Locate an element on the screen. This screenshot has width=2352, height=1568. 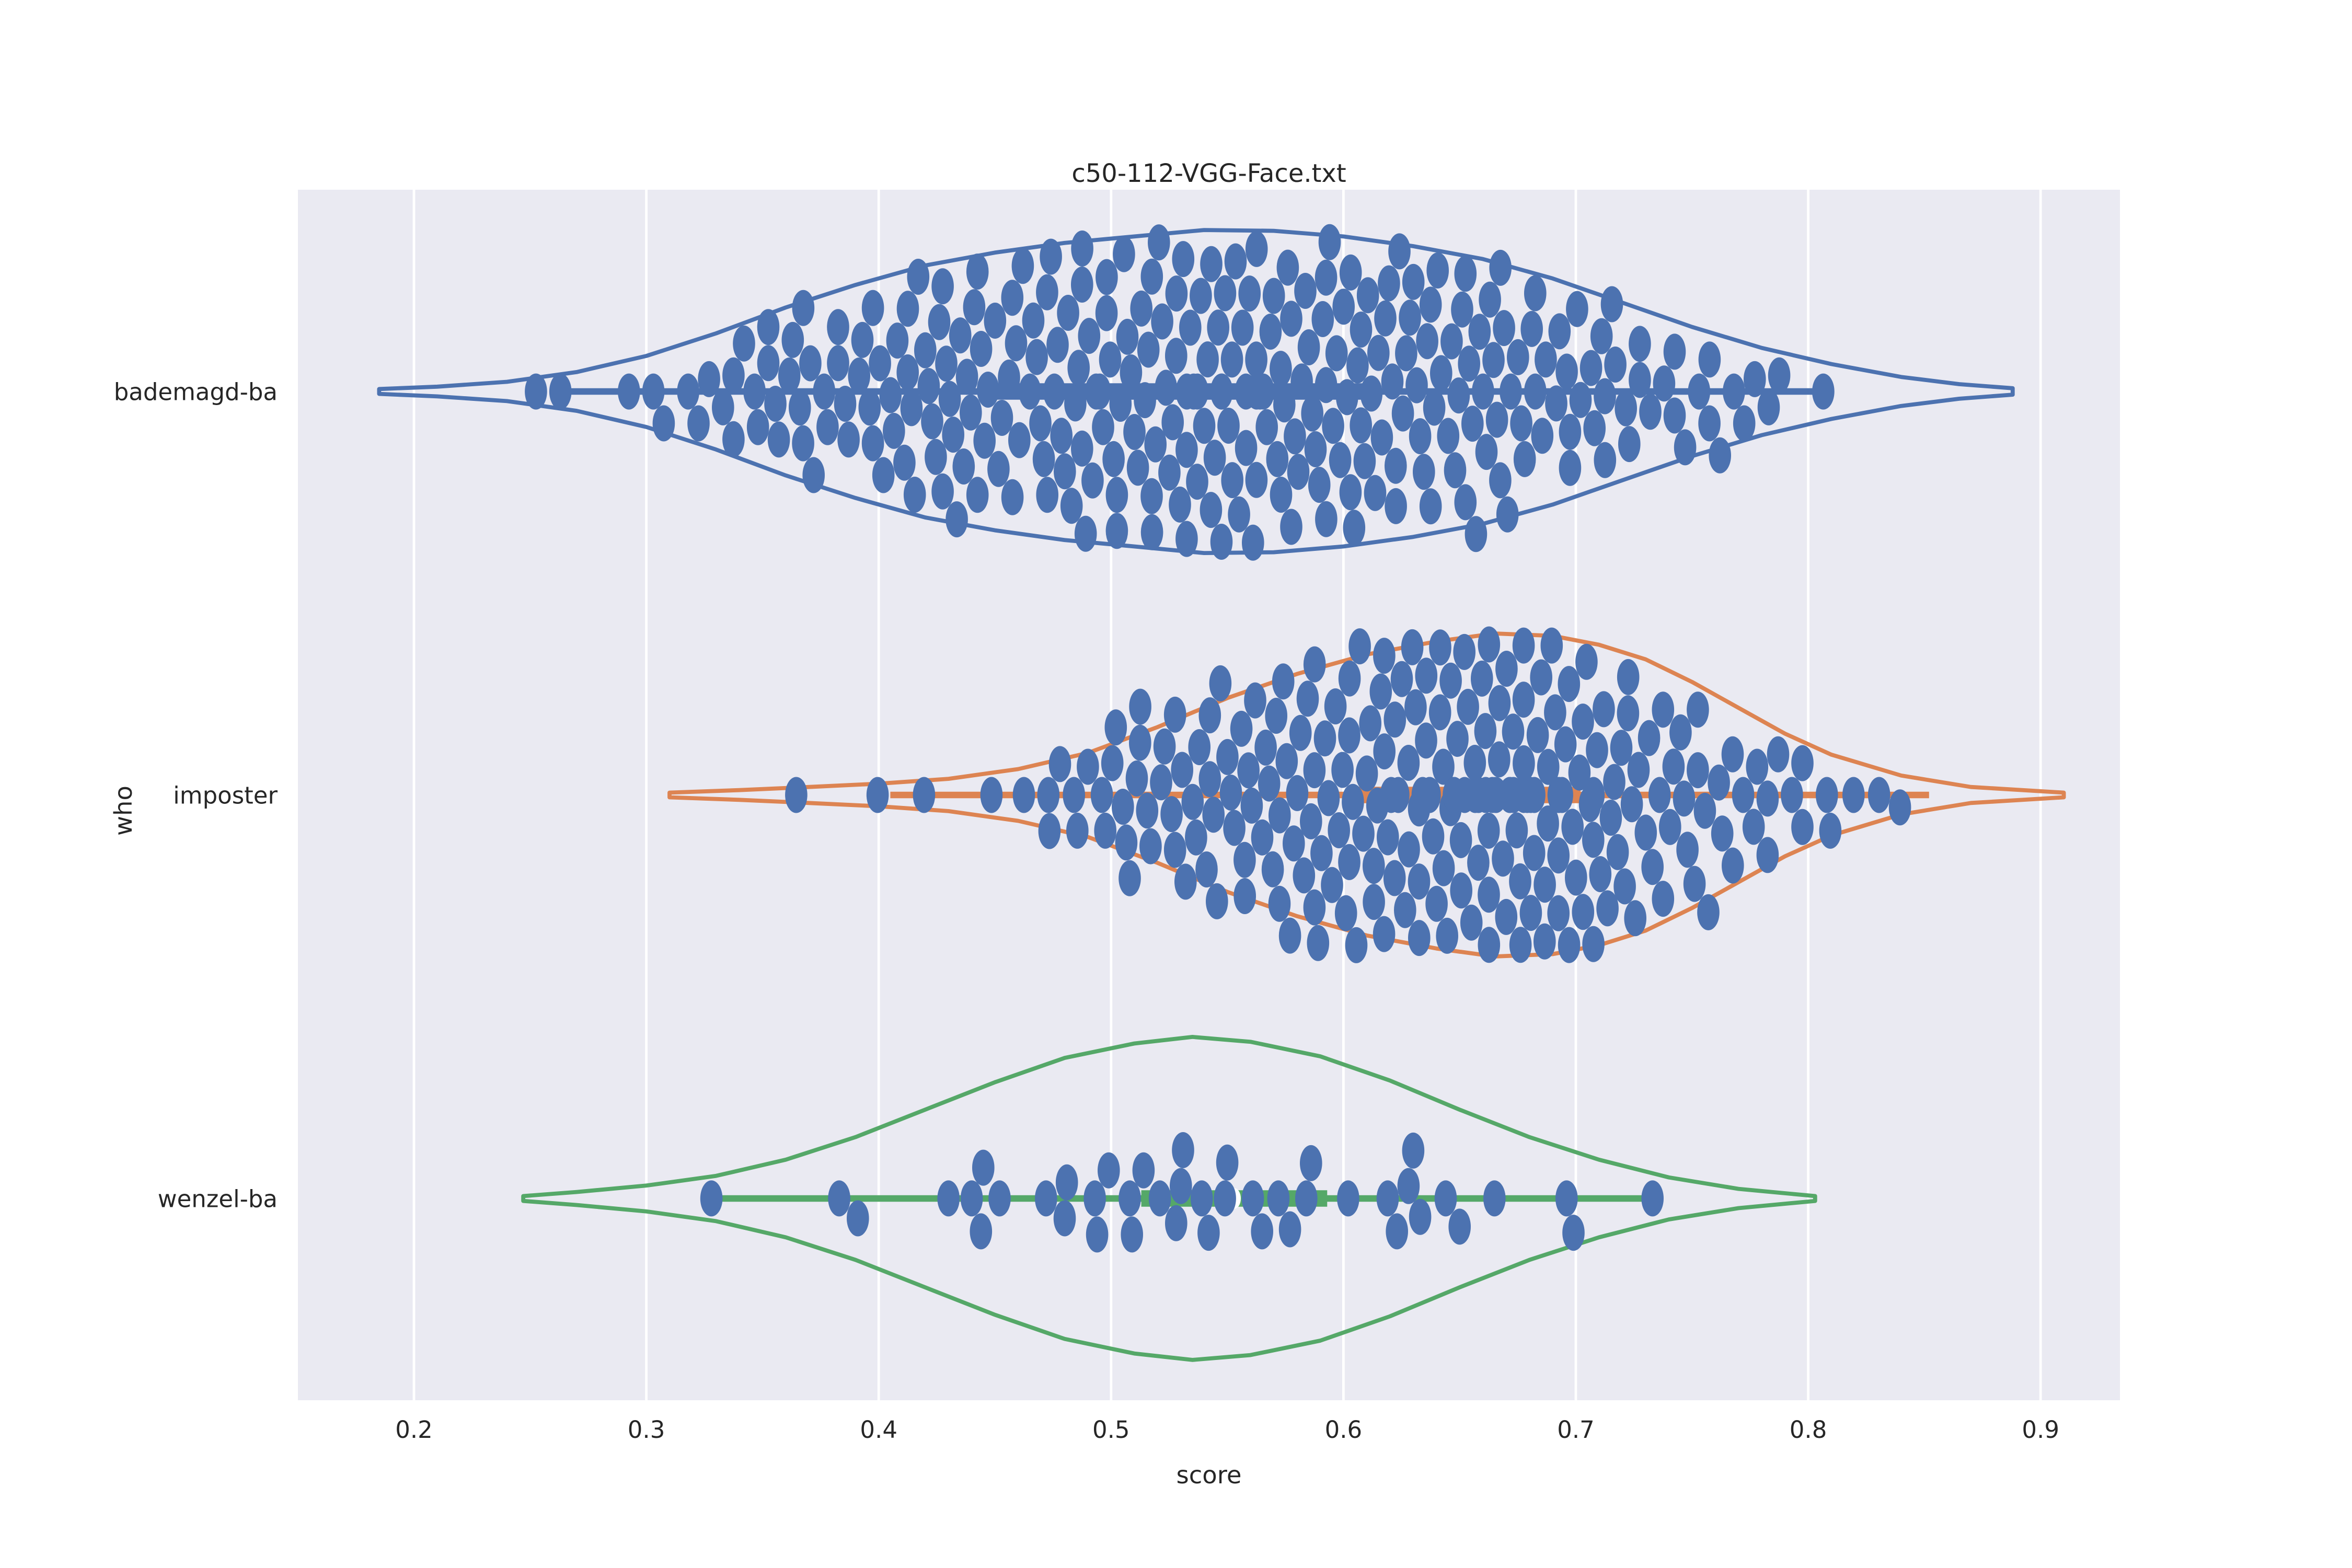
x-tick-label: 0.6 is located at coordinates (1344, 1430).